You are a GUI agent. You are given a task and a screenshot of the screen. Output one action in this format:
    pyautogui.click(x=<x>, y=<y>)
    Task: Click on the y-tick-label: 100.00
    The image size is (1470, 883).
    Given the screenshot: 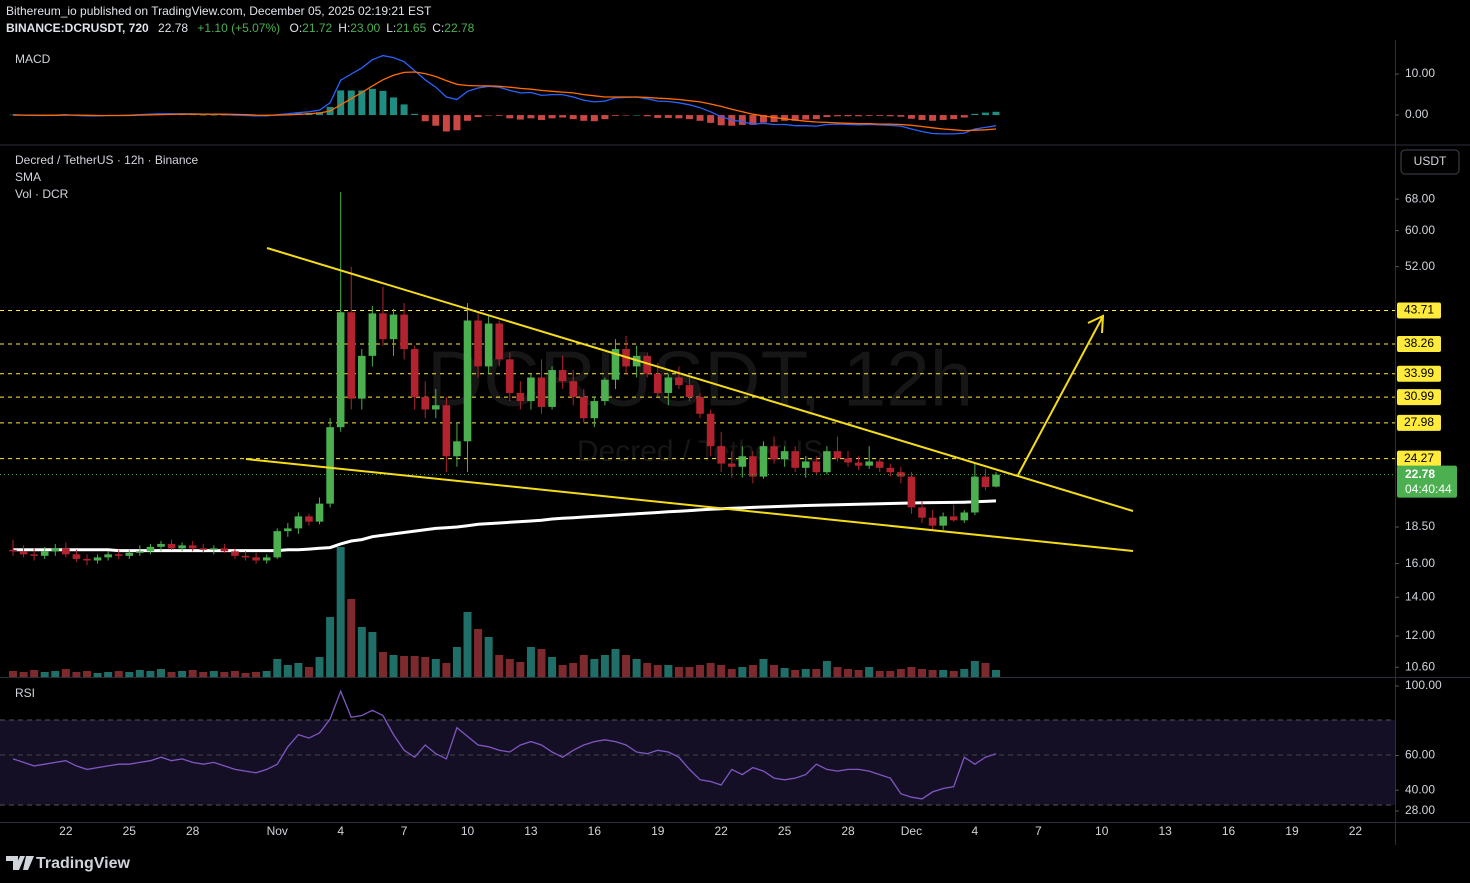 What is the action you would take?
    pyautogui.click(x=1423, y=685)
    